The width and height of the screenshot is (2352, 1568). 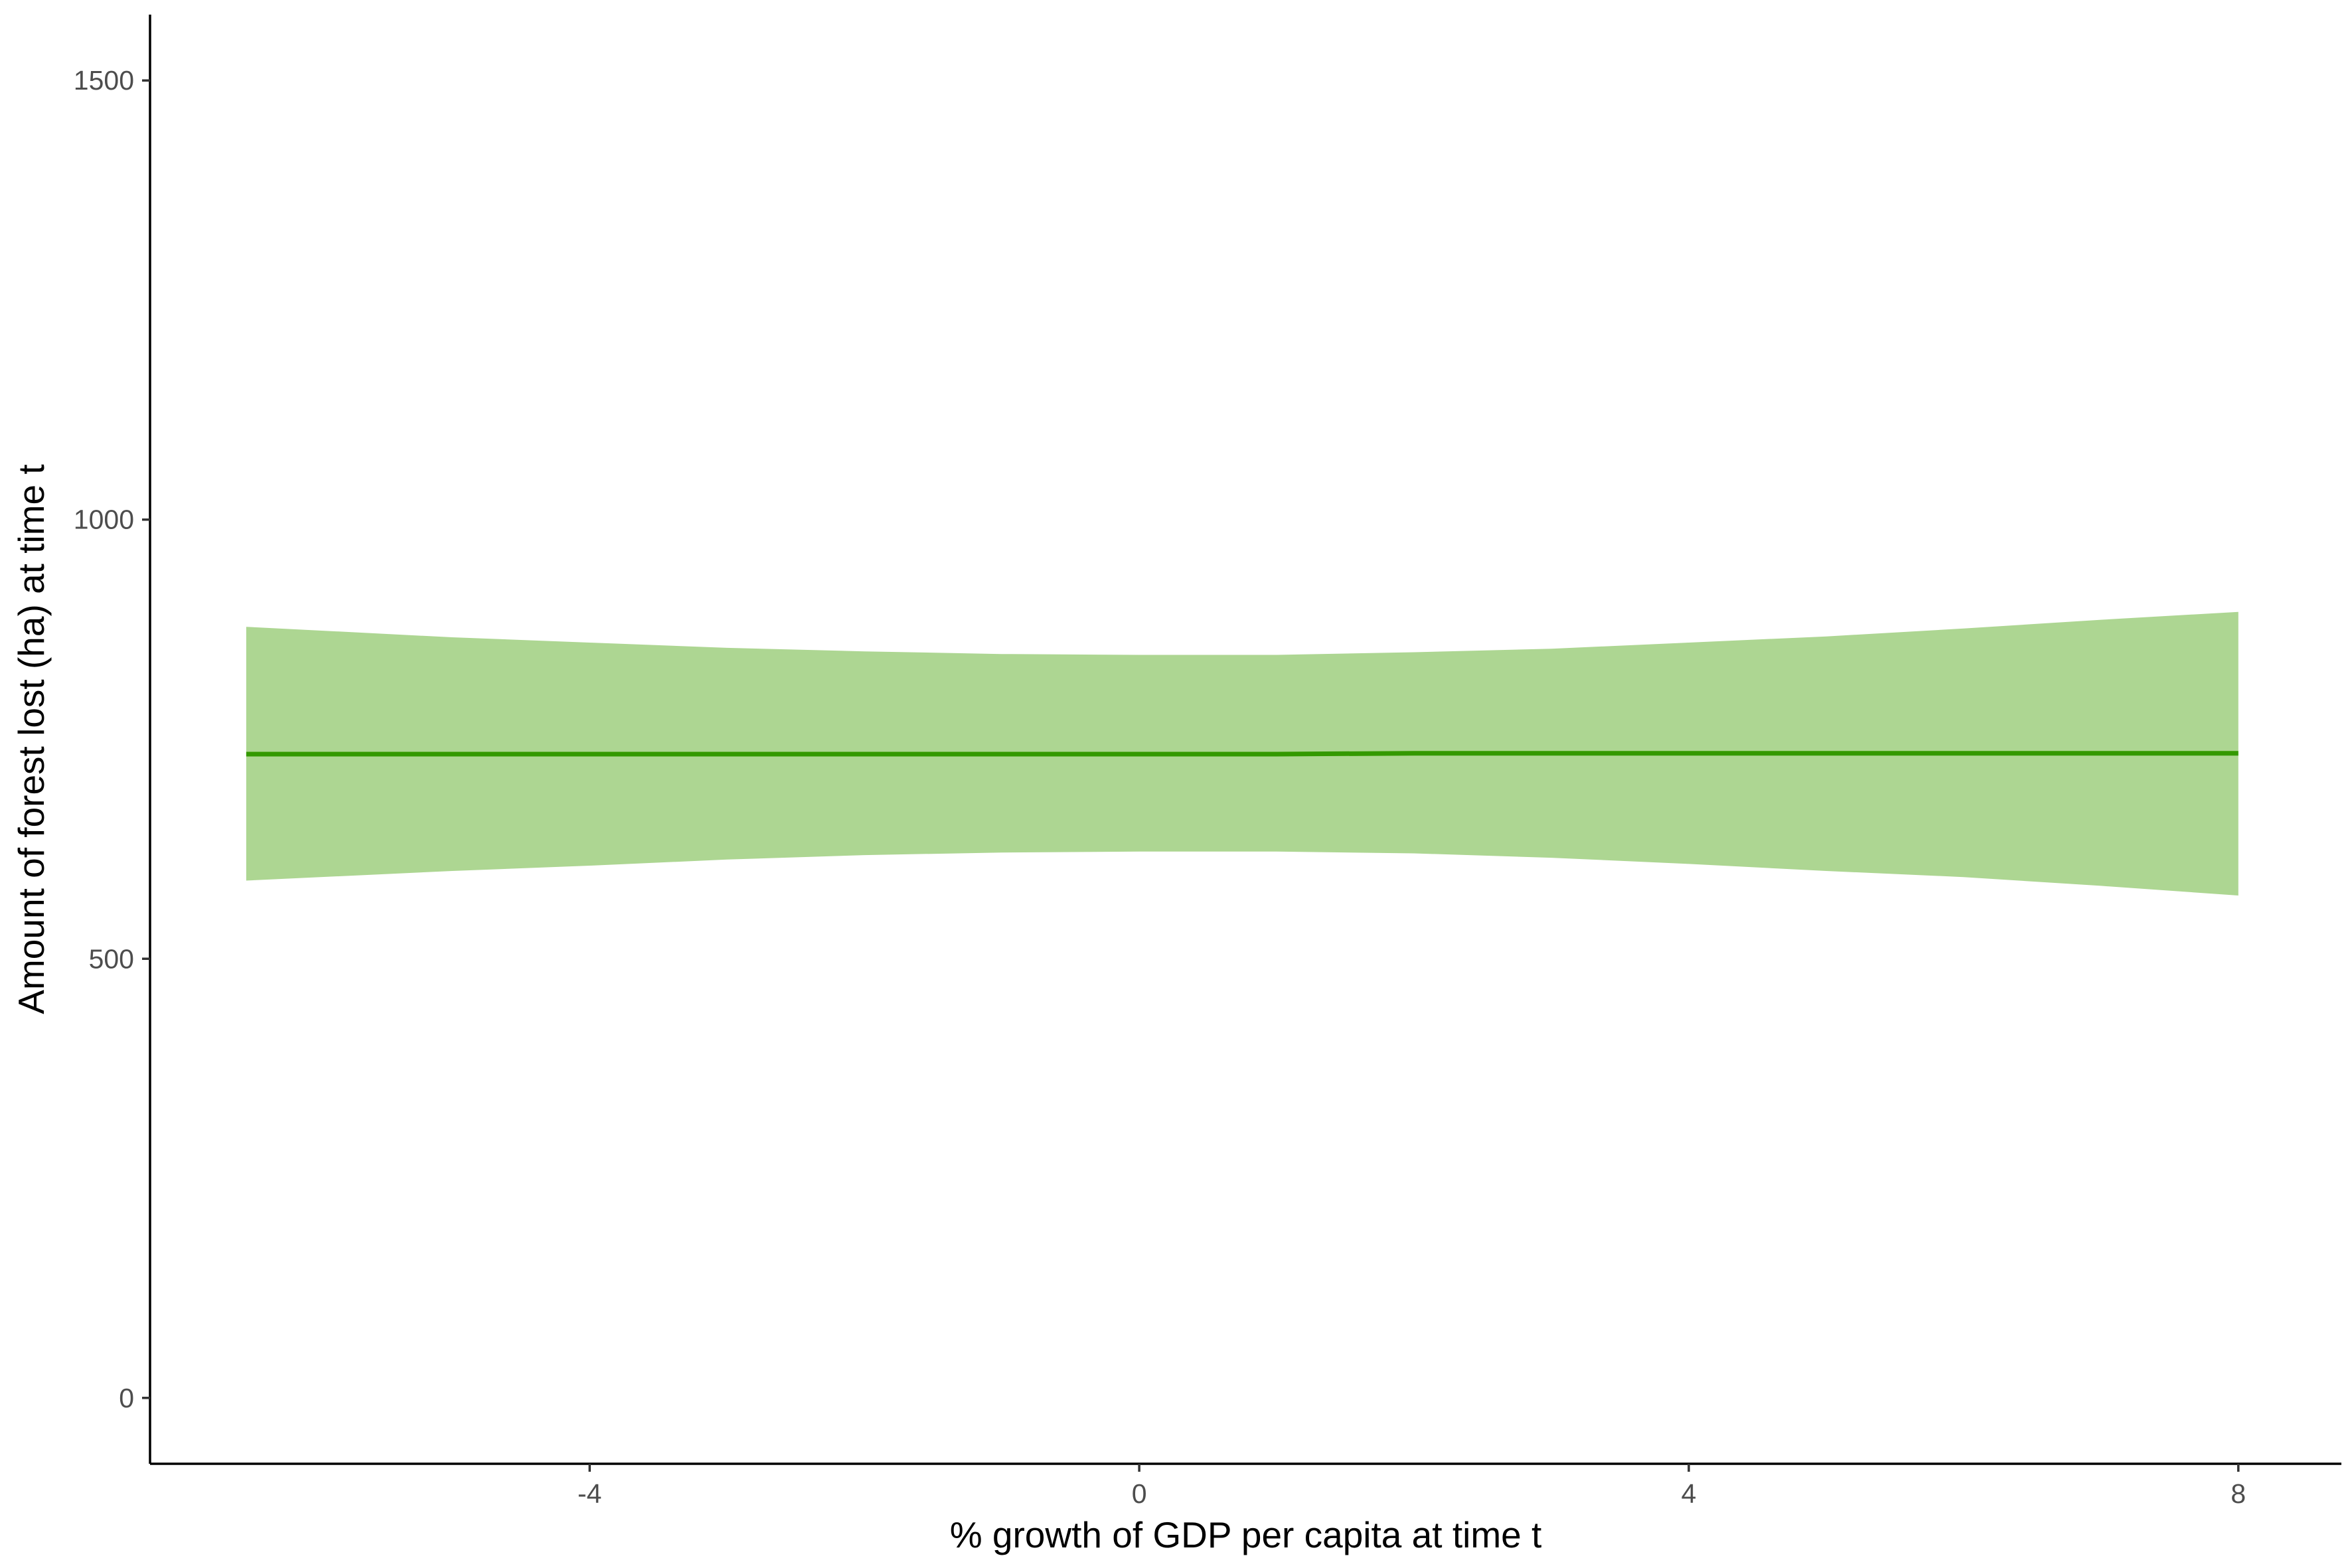 What do you see at coordinates (111, 959) in the screenshot?
I see `y-tick-label: 500` at bounding box center [111, 959].